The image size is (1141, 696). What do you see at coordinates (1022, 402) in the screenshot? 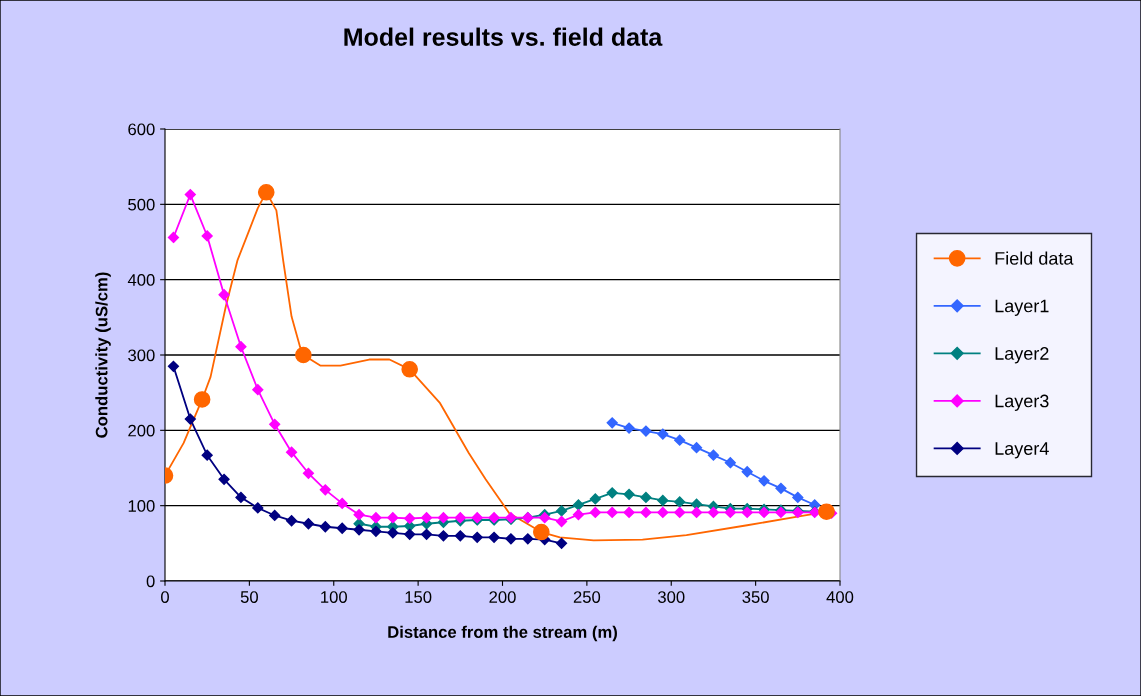
I see `legend-label: Layer3` at bounding box center [1022, 402].